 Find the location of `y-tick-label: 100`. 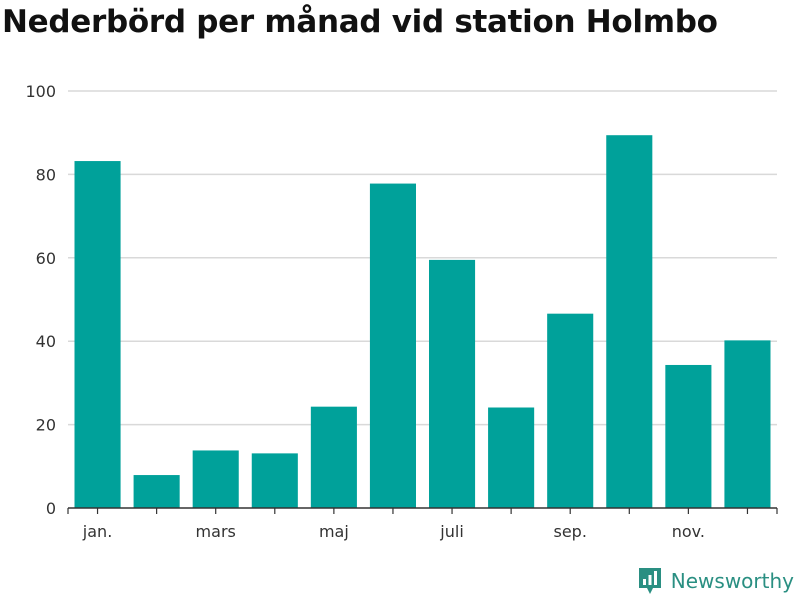

y-tick-label: 100 is located at coordinates (40, 91).